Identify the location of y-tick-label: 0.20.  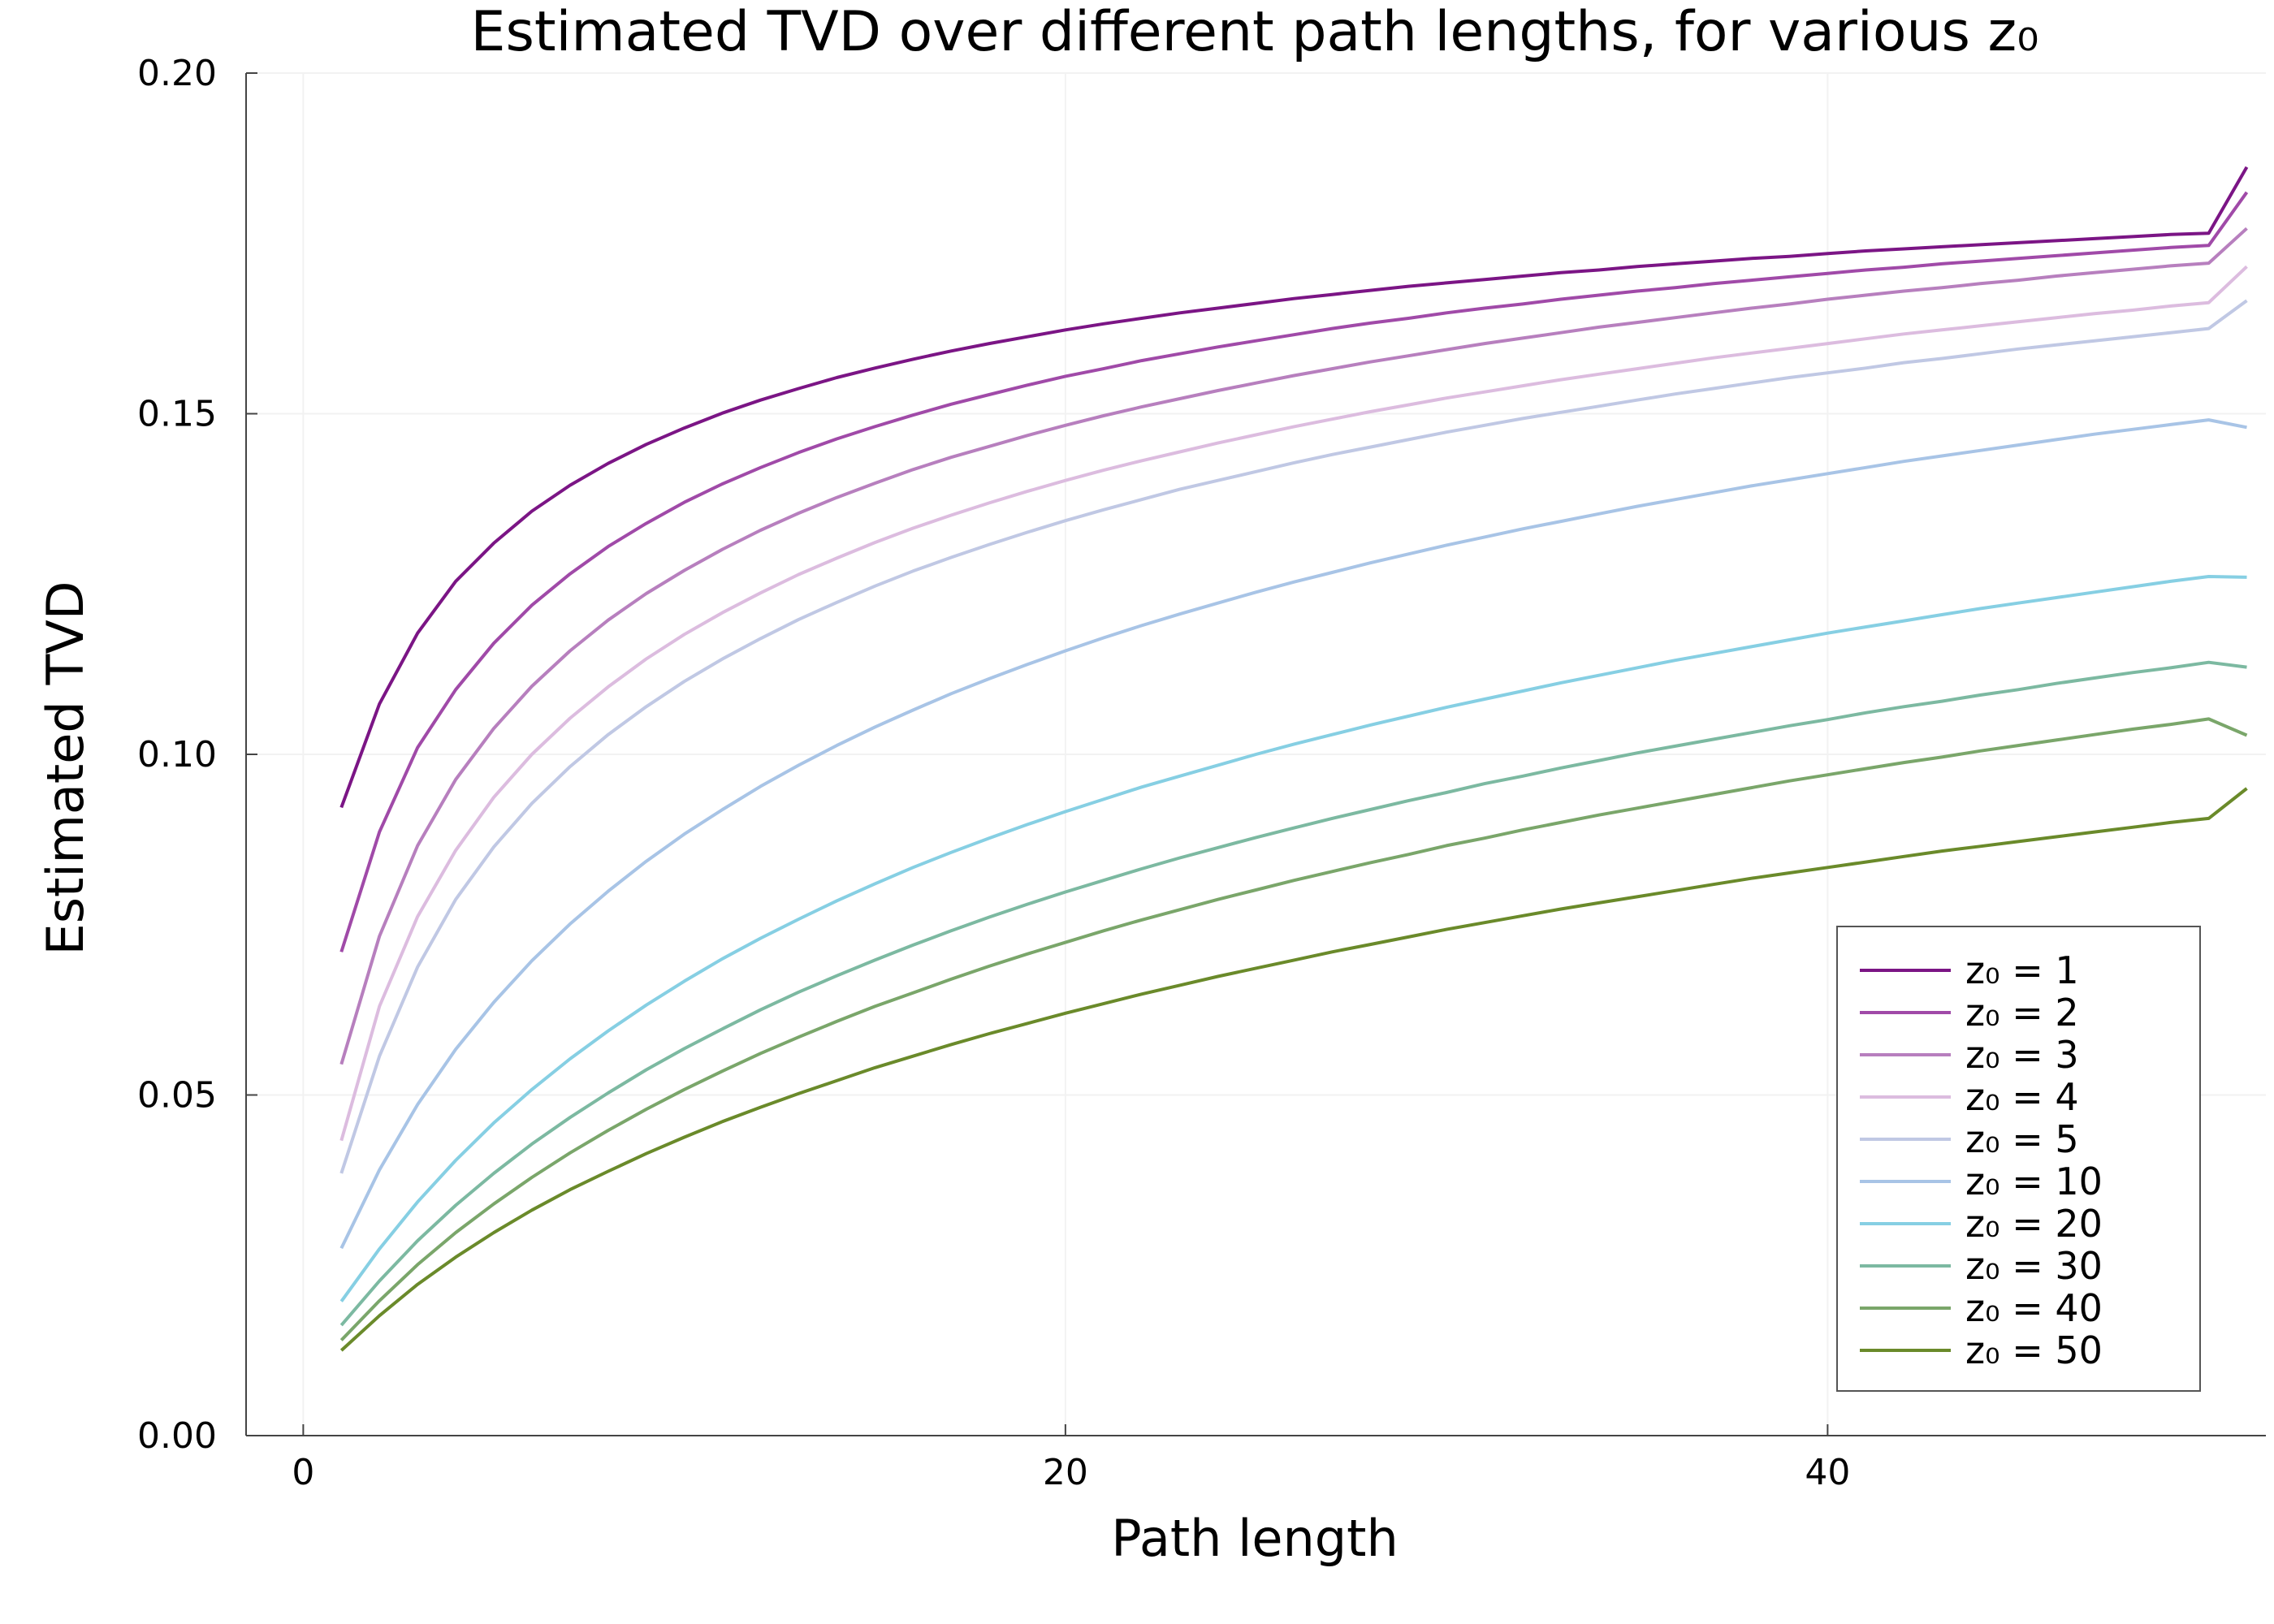
(177, 74).